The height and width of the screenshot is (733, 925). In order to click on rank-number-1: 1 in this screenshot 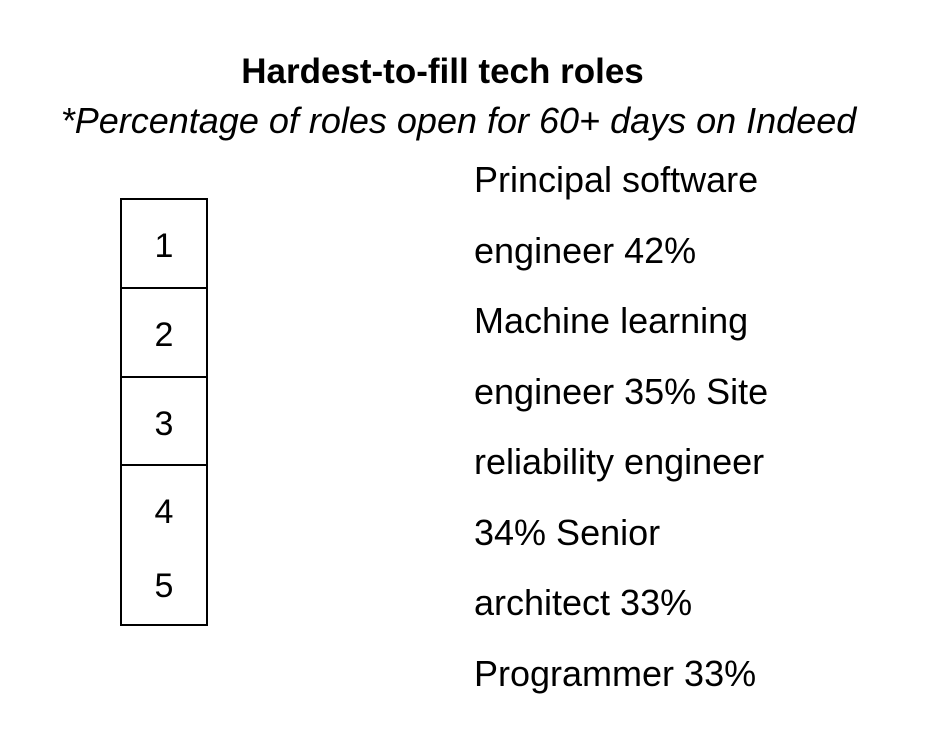, I will do `click(164, 246)`.